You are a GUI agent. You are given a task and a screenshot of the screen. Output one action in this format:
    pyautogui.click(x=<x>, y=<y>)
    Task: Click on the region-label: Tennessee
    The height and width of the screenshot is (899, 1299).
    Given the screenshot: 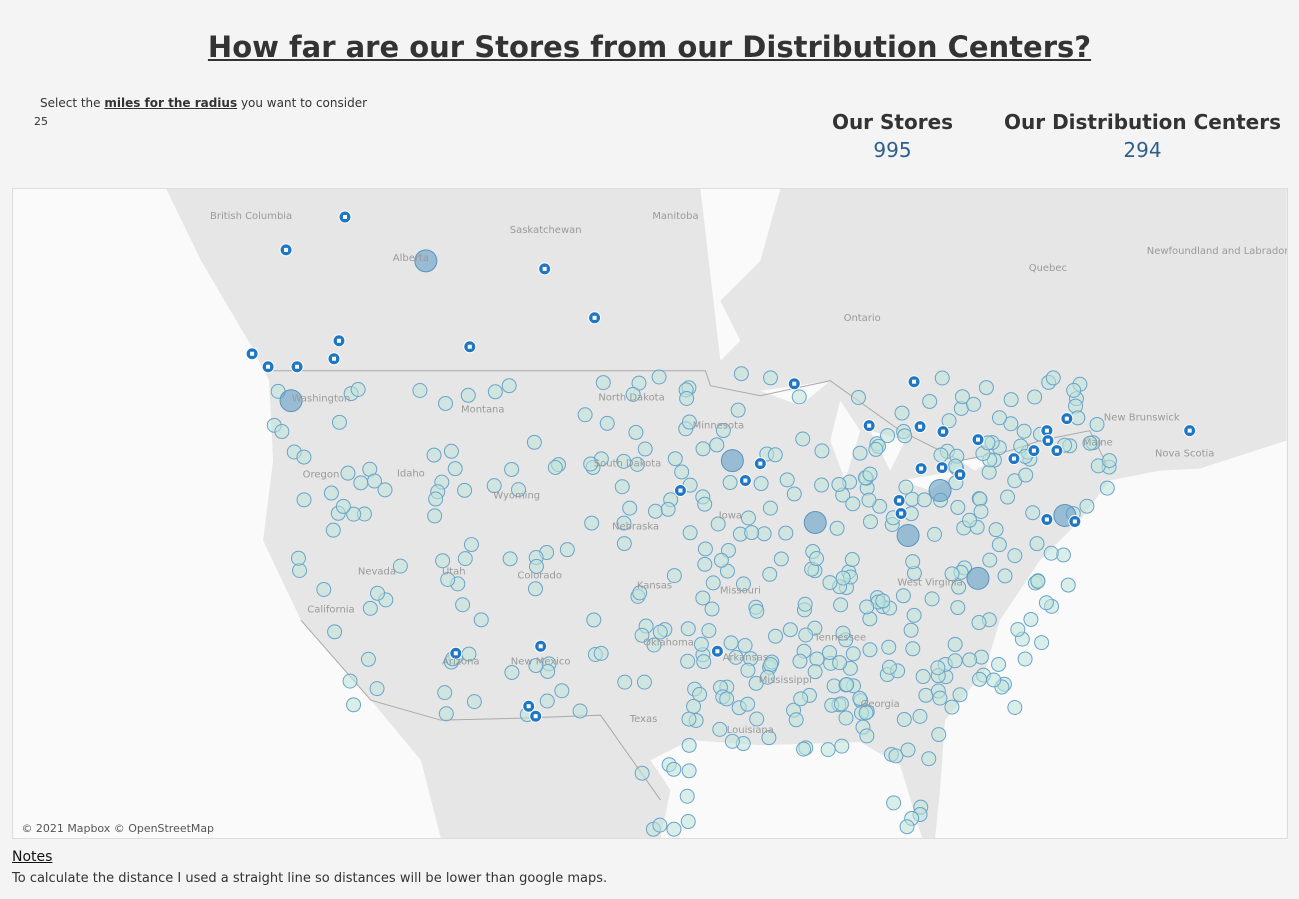 What is the action you would take?
    pyautogui.click(x=839, y=637)
    